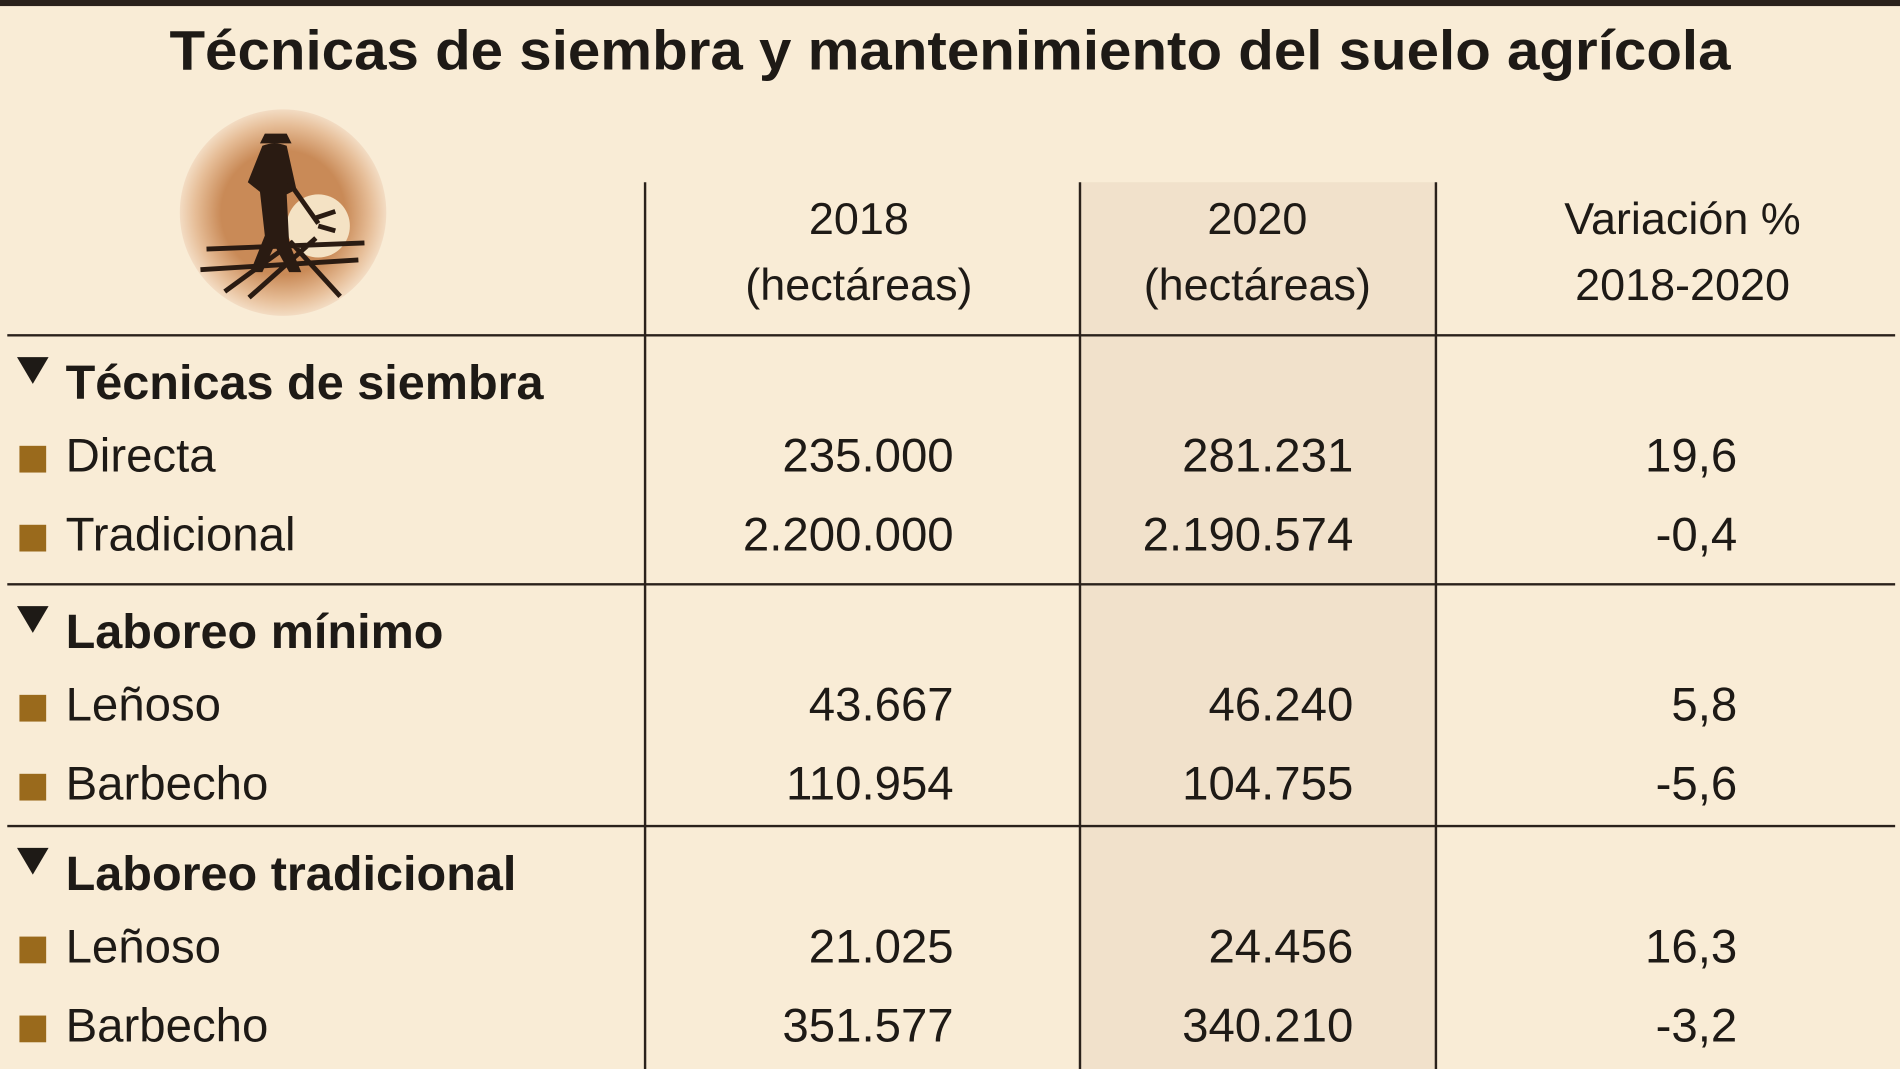 Image resolution: width=1900 pixels, height=1069 pixels. I want to click on cell-value: 21.025, so click(881, 946).